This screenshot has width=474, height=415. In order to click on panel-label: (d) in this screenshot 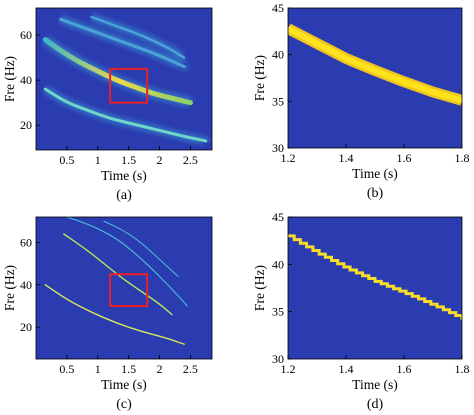, I will do `click(375, 404)`.